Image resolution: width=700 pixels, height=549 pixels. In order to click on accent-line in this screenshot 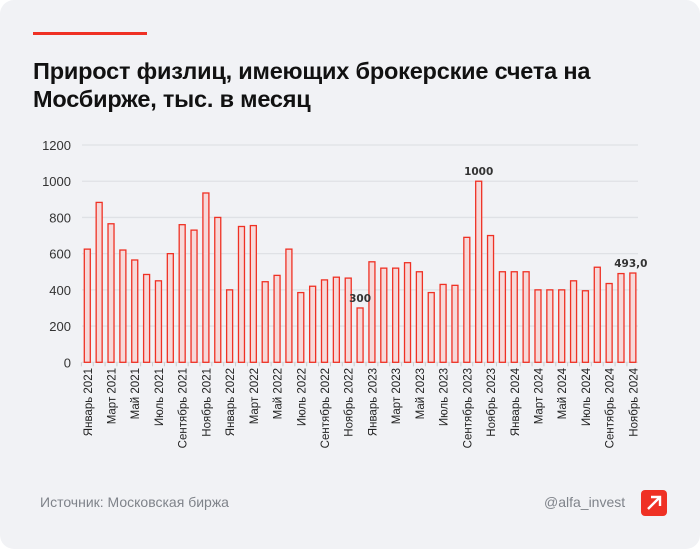, I will do `click(90, 33)`.